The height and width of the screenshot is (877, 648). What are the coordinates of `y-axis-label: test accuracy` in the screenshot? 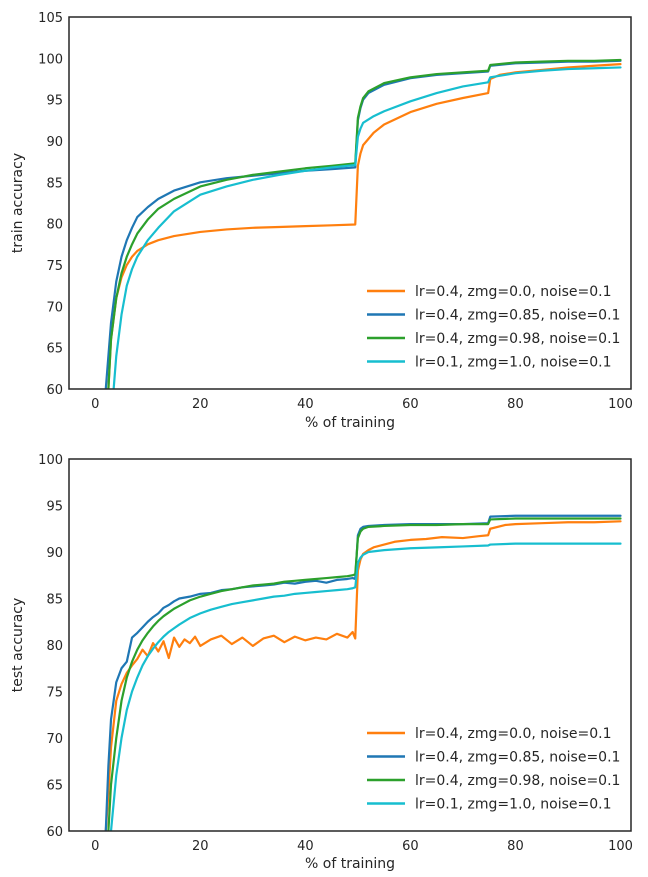 It's located at (18, 645).